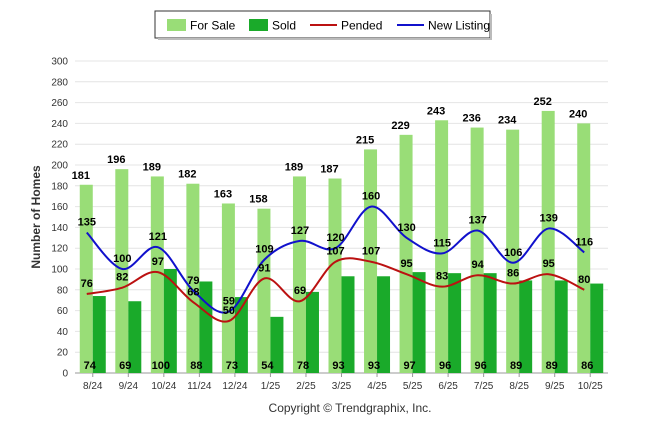 The width and height of the screenshot is (646, 434). Describe the element at coordinates (484, 386) in the screenshot. I see `x-tick-label: 7/25` at that location.